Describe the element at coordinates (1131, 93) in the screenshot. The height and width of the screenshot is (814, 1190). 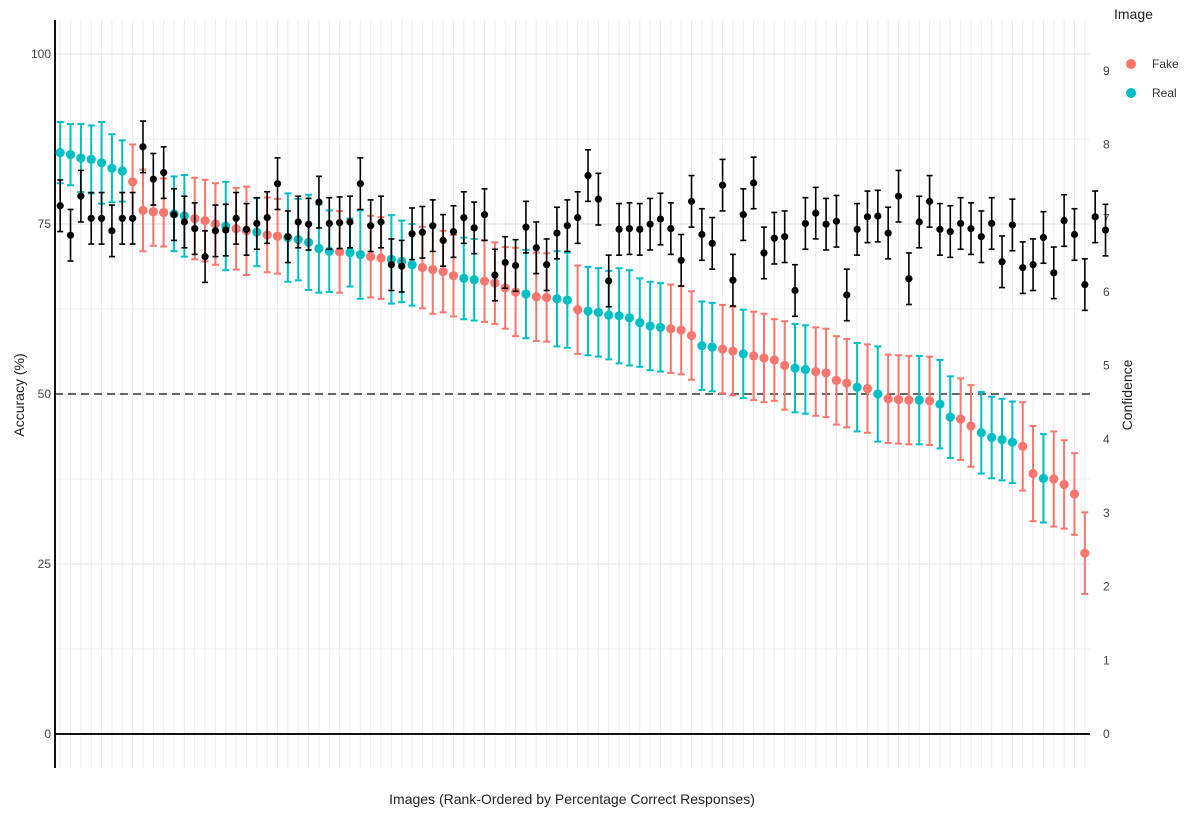
I see `legend-marker-real` at that location.